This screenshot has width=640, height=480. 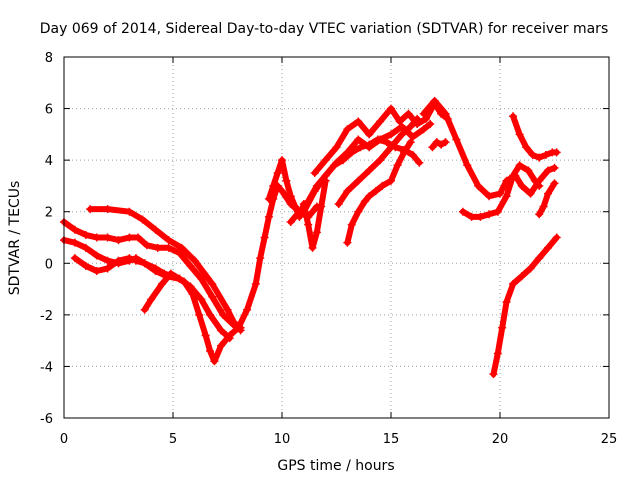 I want to click on series-trace-e, so click(x=162, y=291).